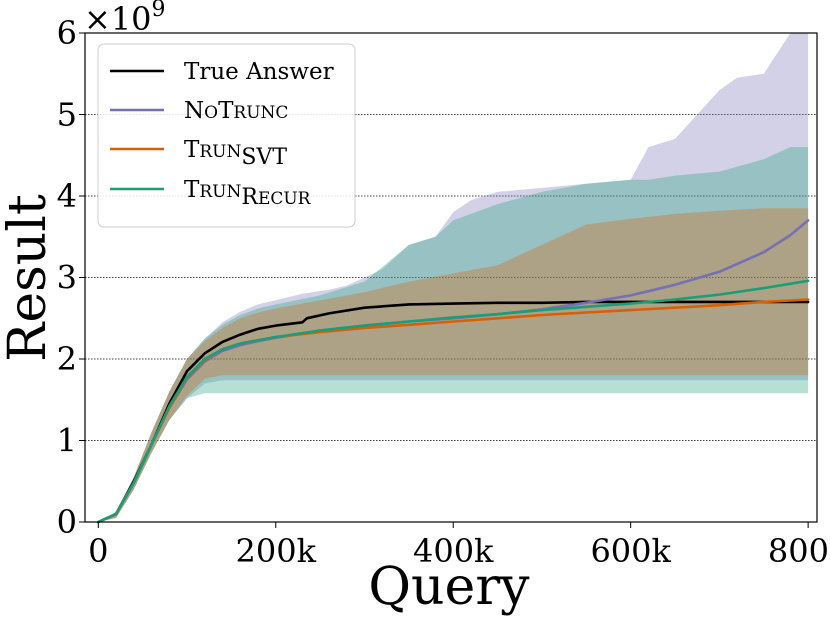 Image resolution: width=830 pixels, height=623 pixels. Describe the element at coordinates (235, 153) in the screenshot. I see `legend-label: TRUNSVT` at that location.